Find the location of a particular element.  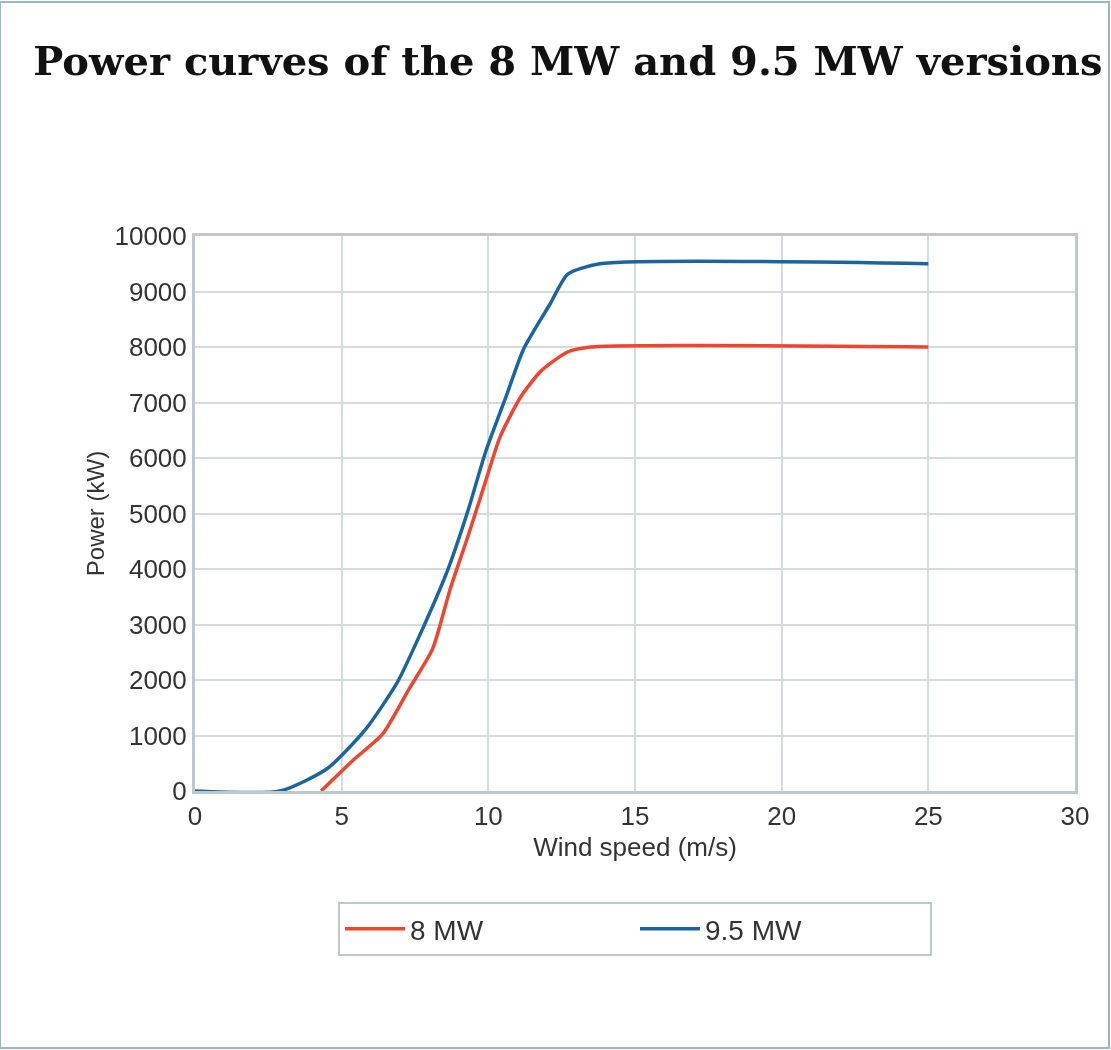

x-tick-label: 20 is located at coordinates (782, 816).